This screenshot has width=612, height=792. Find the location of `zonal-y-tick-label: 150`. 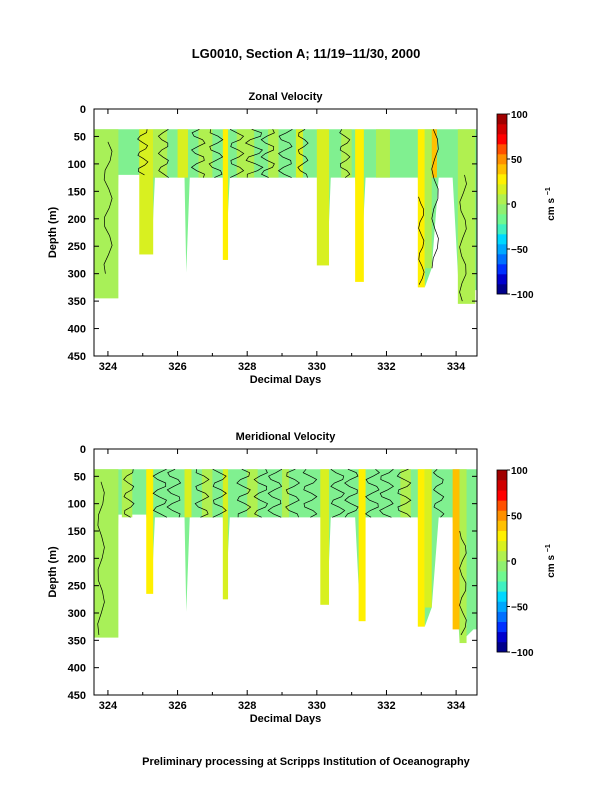

zonal-y-tick-label: 150 is located at coordinates (77, 192).